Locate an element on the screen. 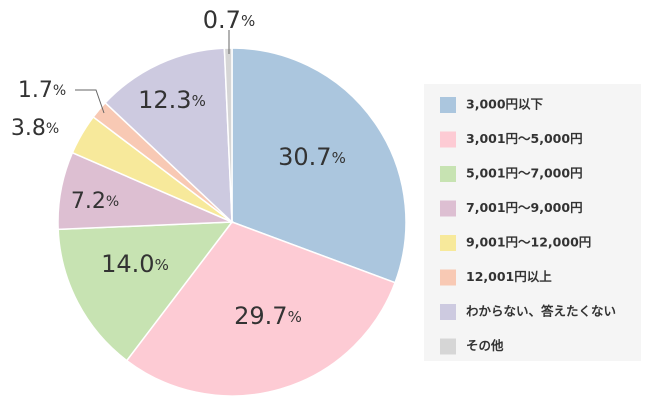 The height and width of the screenshot is (403, 650). legend-label-1: 3,000円以下 is located at coordinates (505, 104).